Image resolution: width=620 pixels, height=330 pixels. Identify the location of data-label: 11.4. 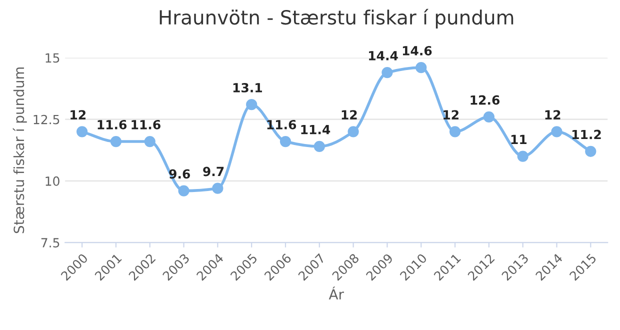
(315, 129).